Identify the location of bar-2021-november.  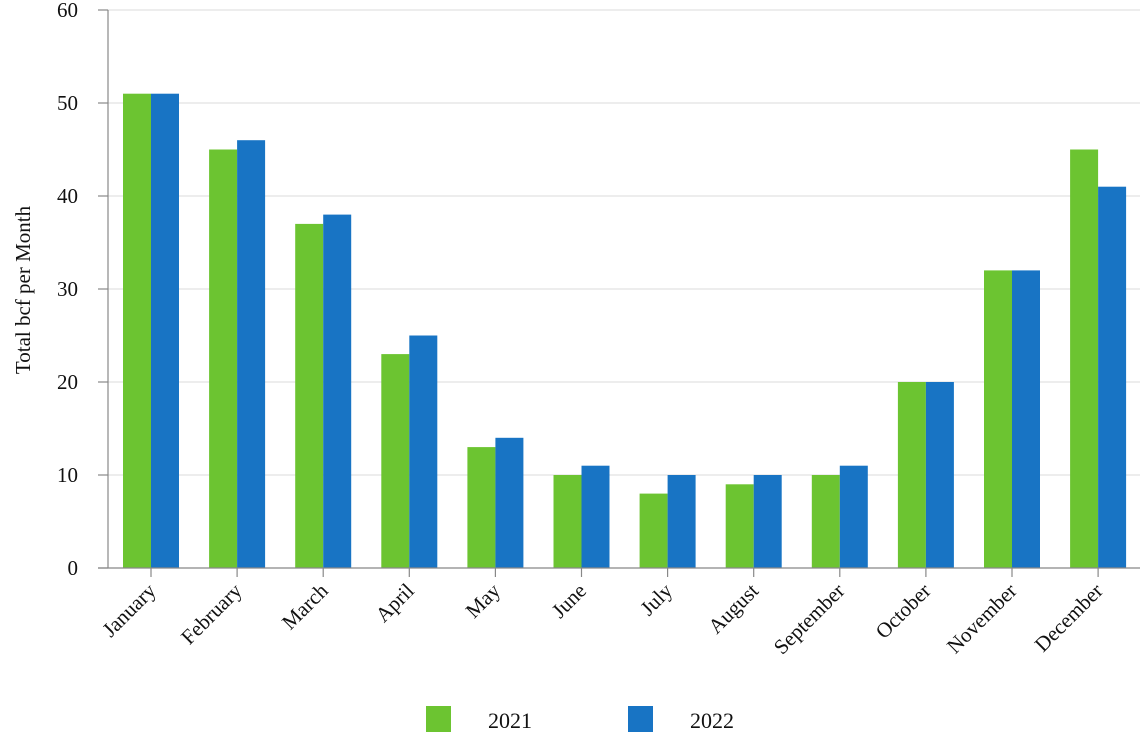
(998, 419).